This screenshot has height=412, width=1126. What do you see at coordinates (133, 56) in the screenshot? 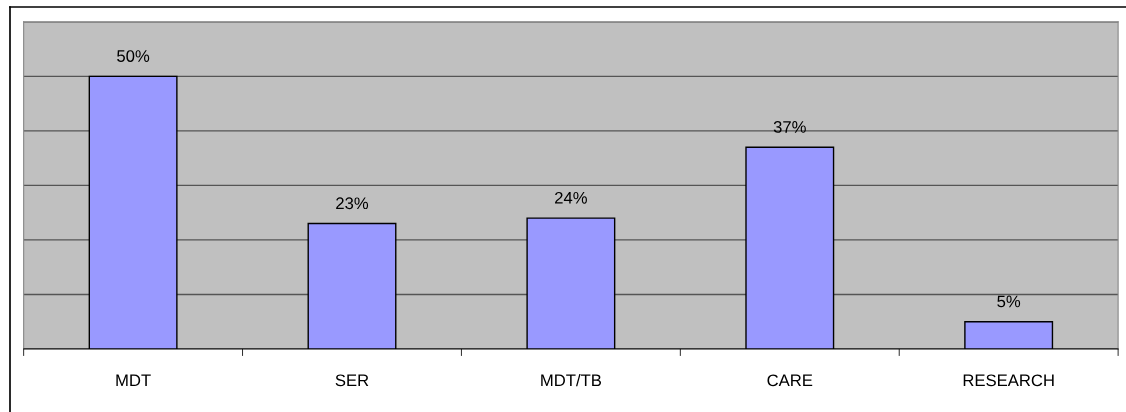
I see `data-label: 50%` at bounding box center [133, 56].